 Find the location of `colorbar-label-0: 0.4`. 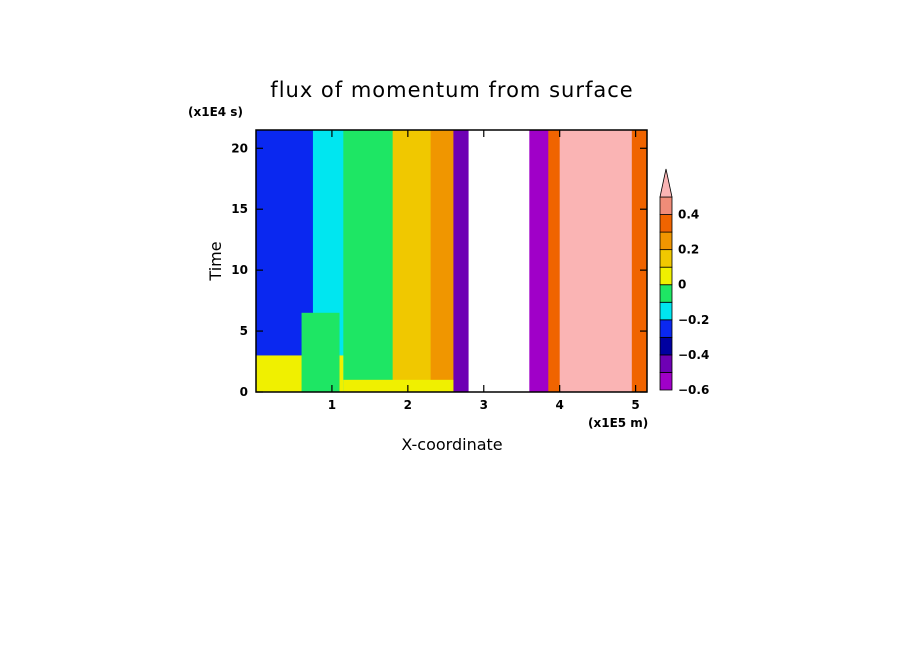

colorbar-label-0: 0.4 is located at coordinates (688, 215).